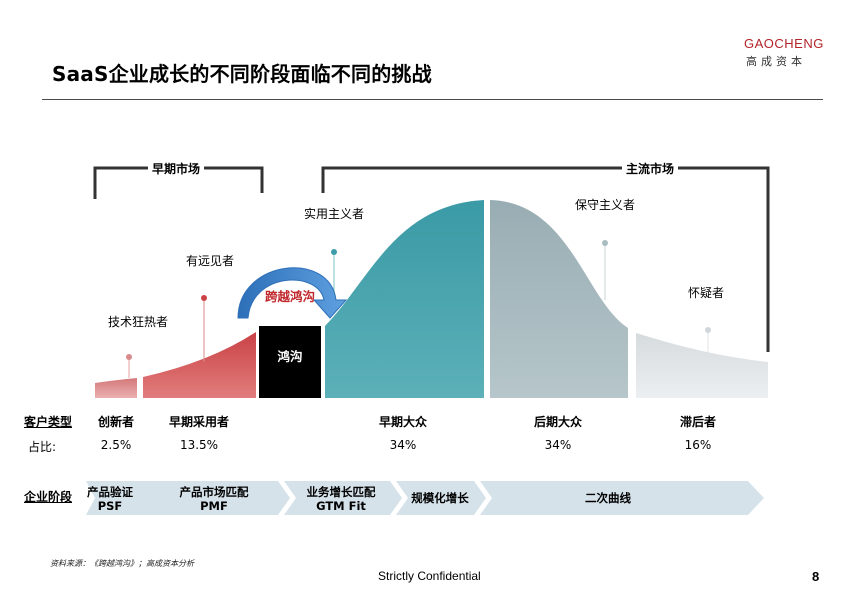 This screenshot has width=865, height=599. Describe the element at coordinates (334, 214) in the screenshot. I see `pragmatists-label: 实用主义者` at that location.